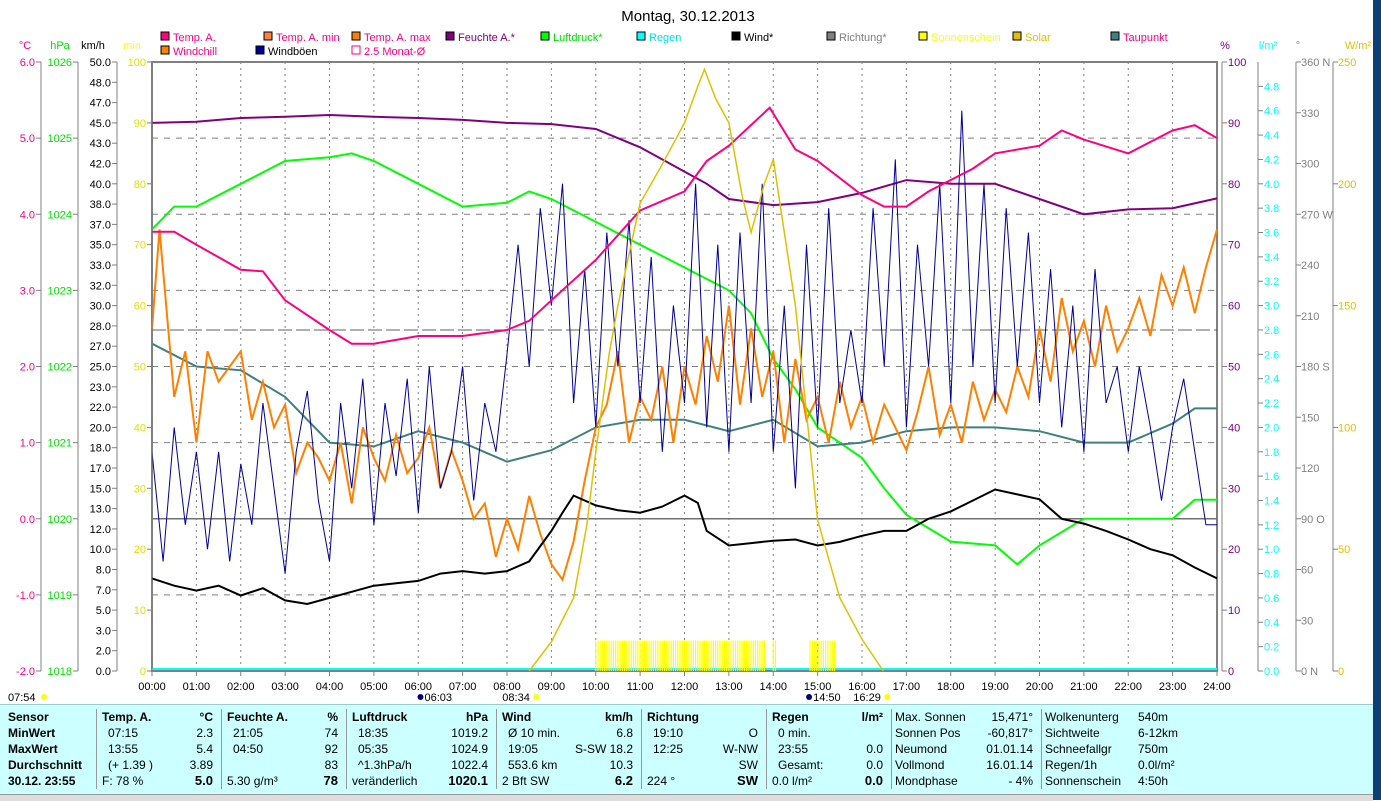 The image size is (1381, 801). What do you see at coordinates (773, 687) in the screenshot?
I see `x-tick-label: 14:00` at bounding box center [773, 687].